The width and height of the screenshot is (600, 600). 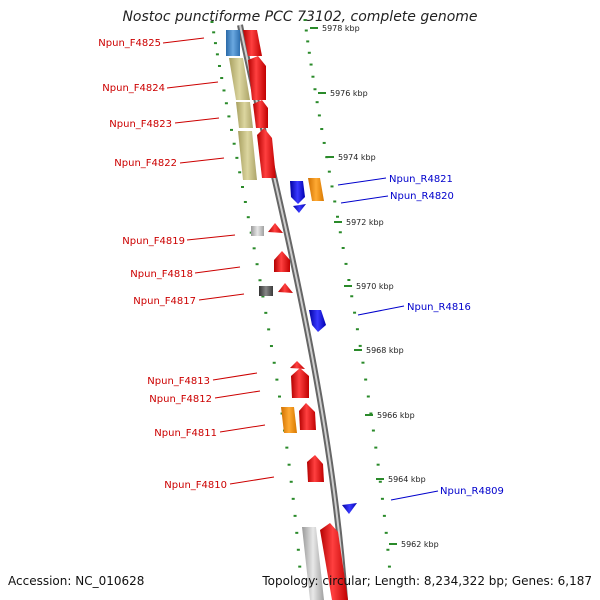 I want to click on gene-label-f4813: Npun_F4813, so click(x=178, y=381).